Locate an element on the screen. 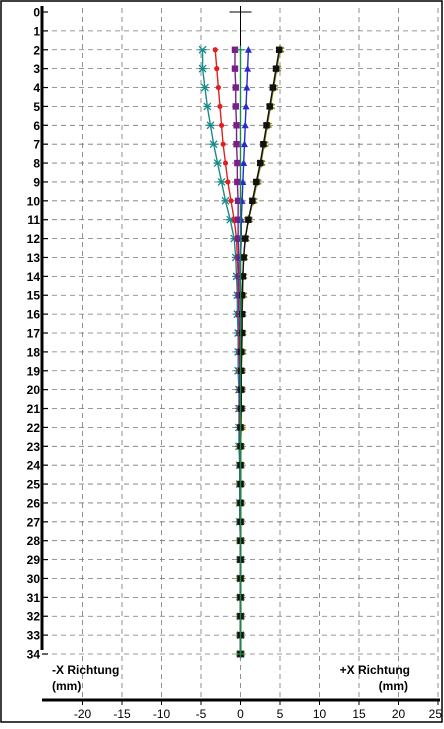  y-tick-label: 18 is located at coordinates (34, 352).